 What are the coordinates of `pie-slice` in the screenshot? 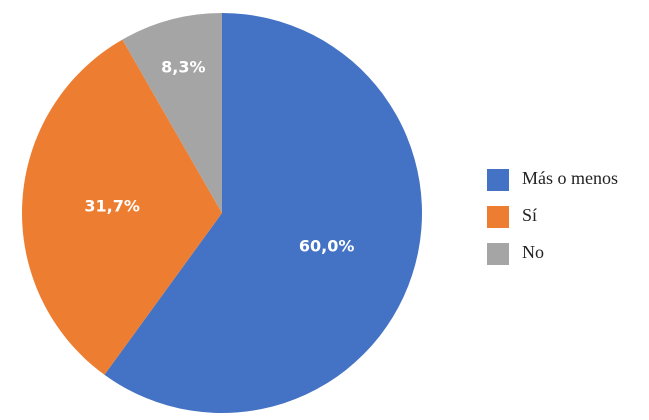 It's located at (172, 113).